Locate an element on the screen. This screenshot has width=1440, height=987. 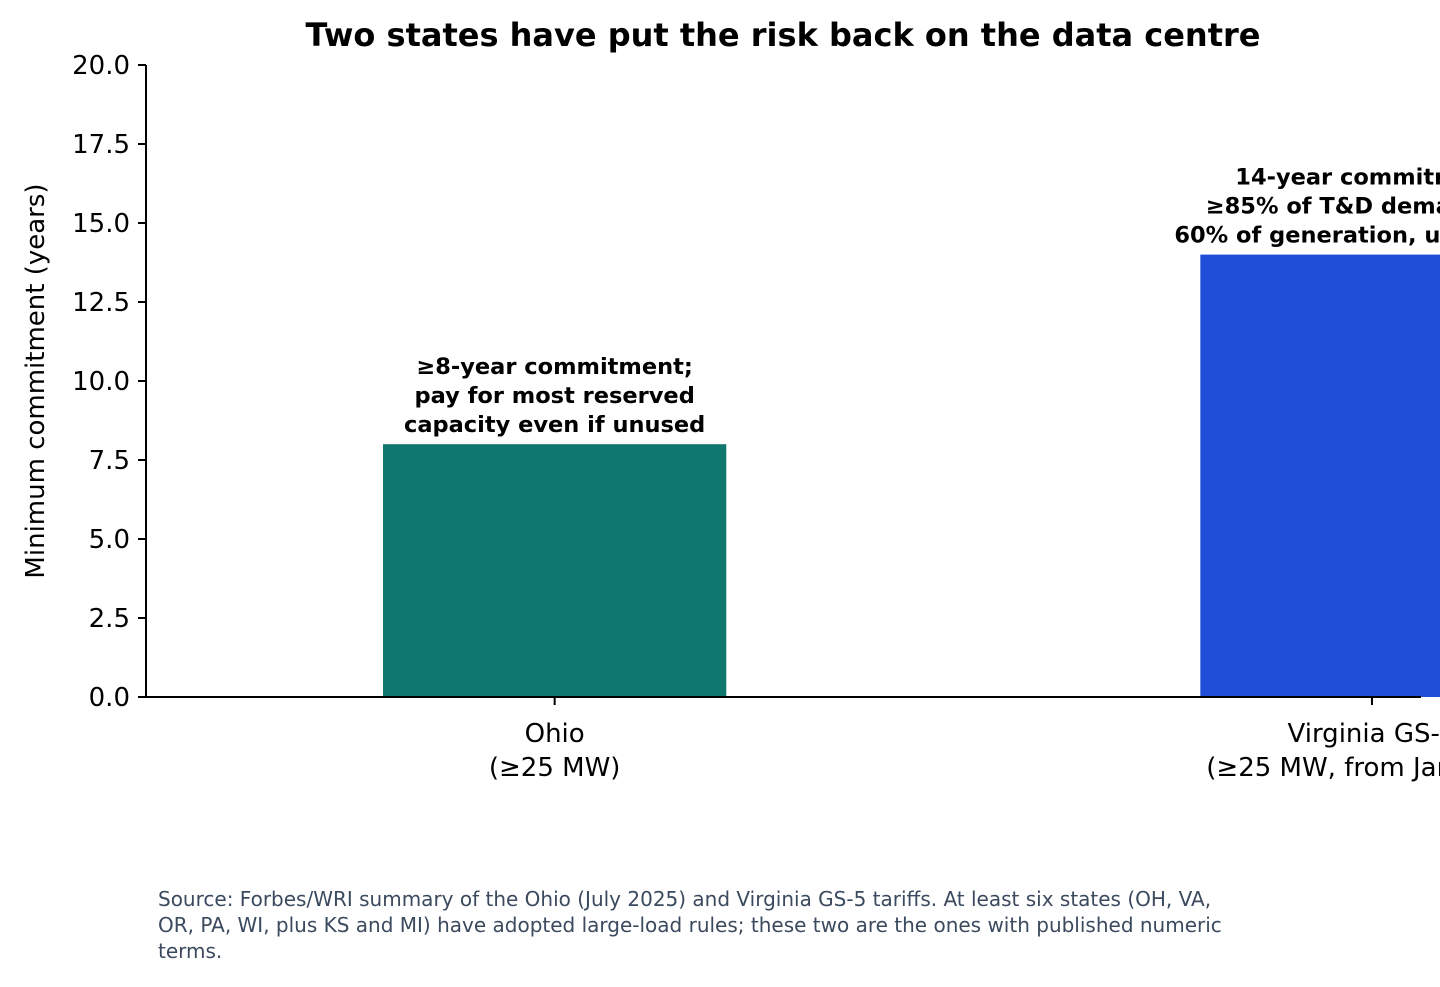
bar-1-annotation-line: capacity even if unused is located at coordinates (554, 425).